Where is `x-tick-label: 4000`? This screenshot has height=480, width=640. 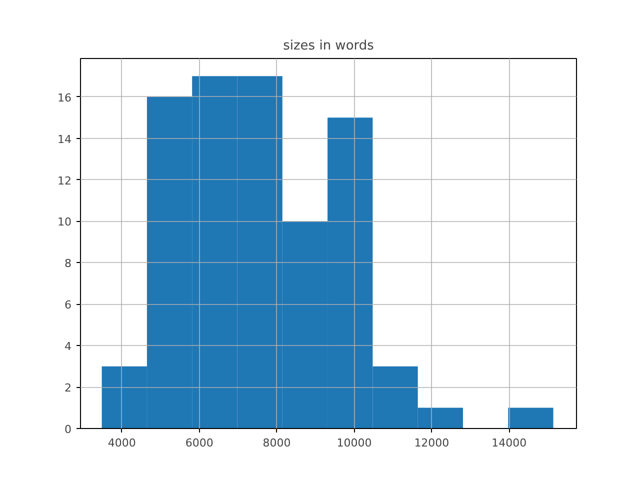 x-tick-label: 4000 is located at coordinates (122, 443).